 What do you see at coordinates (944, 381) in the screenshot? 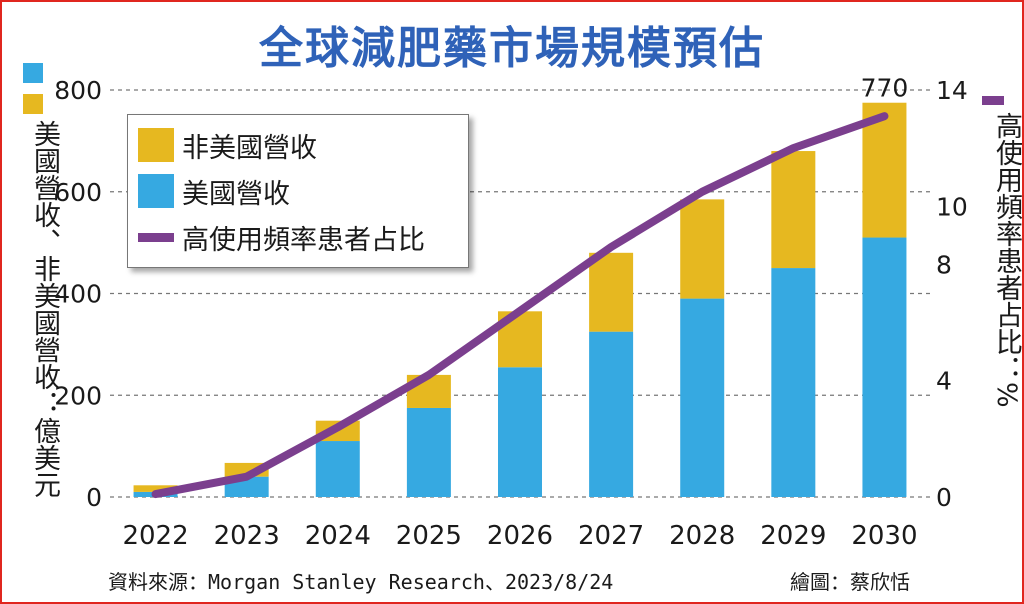
I see `y-right-tick-label: 4` at bounding box center [944, 381].